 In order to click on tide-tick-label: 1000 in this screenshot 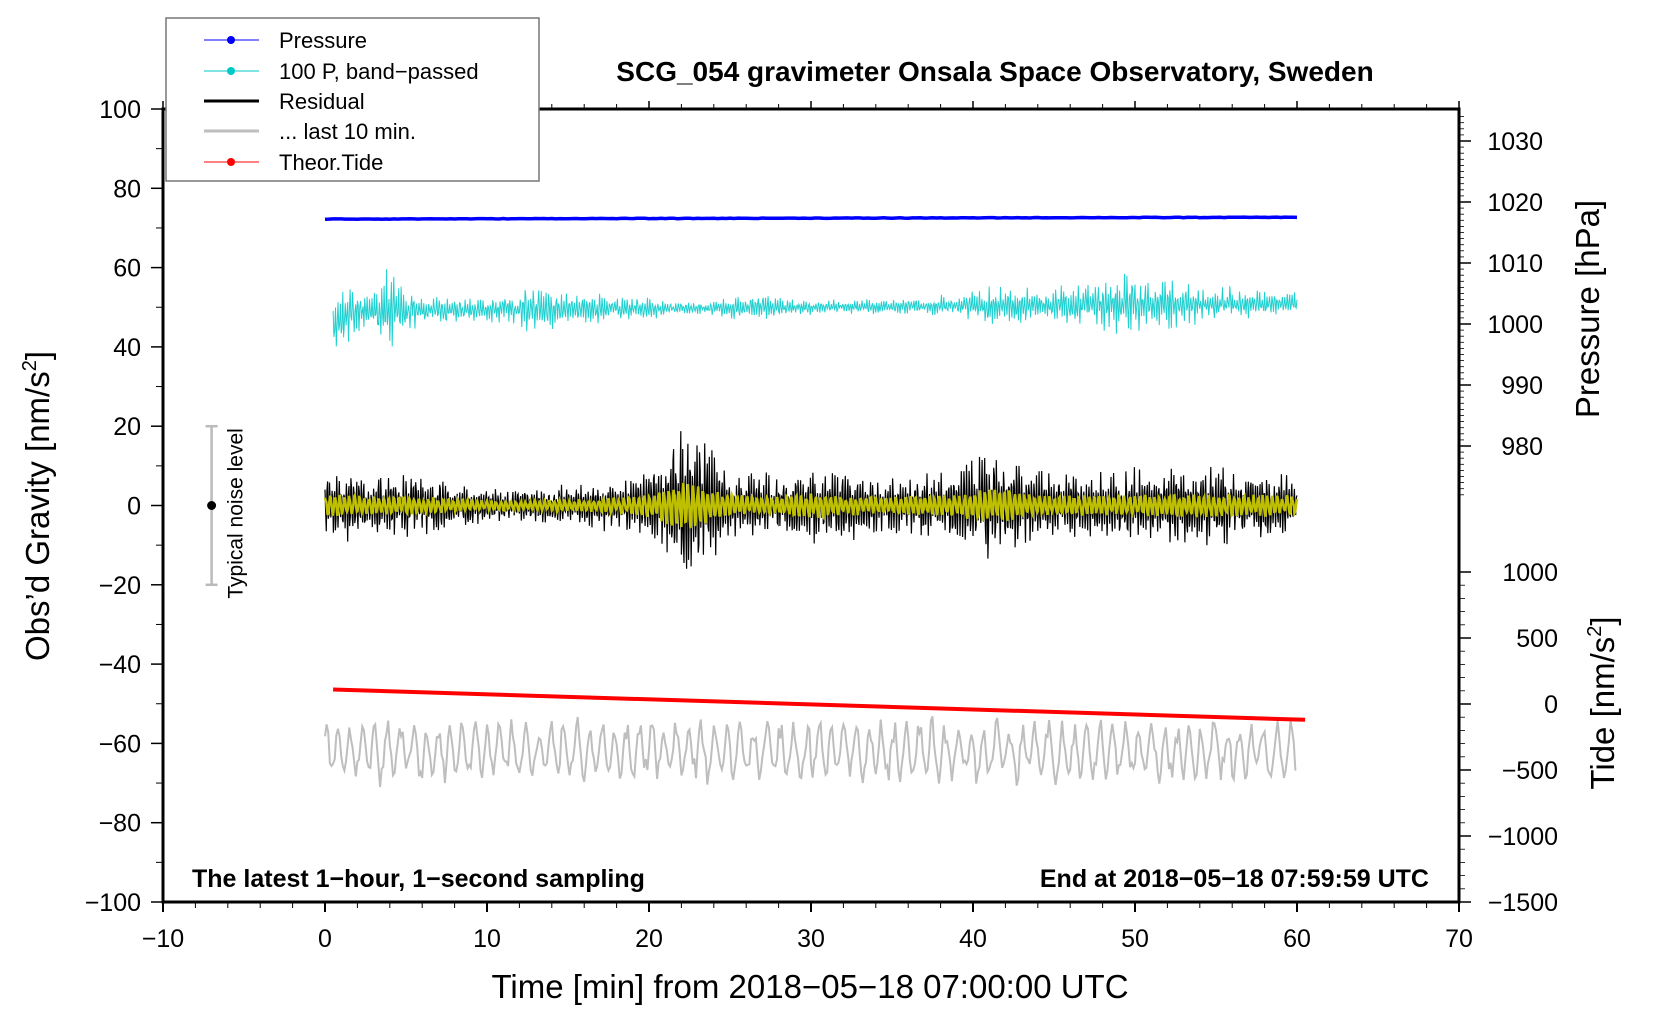, I will do `click(1530, 573)`.